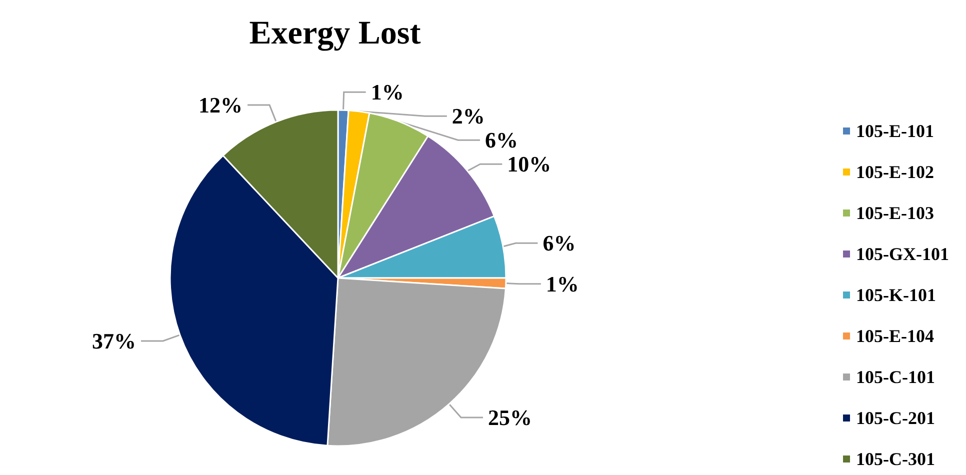 This screenshot has width=966, height=475. What do you see at coordinates (903, 254) in the screenshot?
I see `legend-label: 105-GX-101` at bounding box center [903, 254].